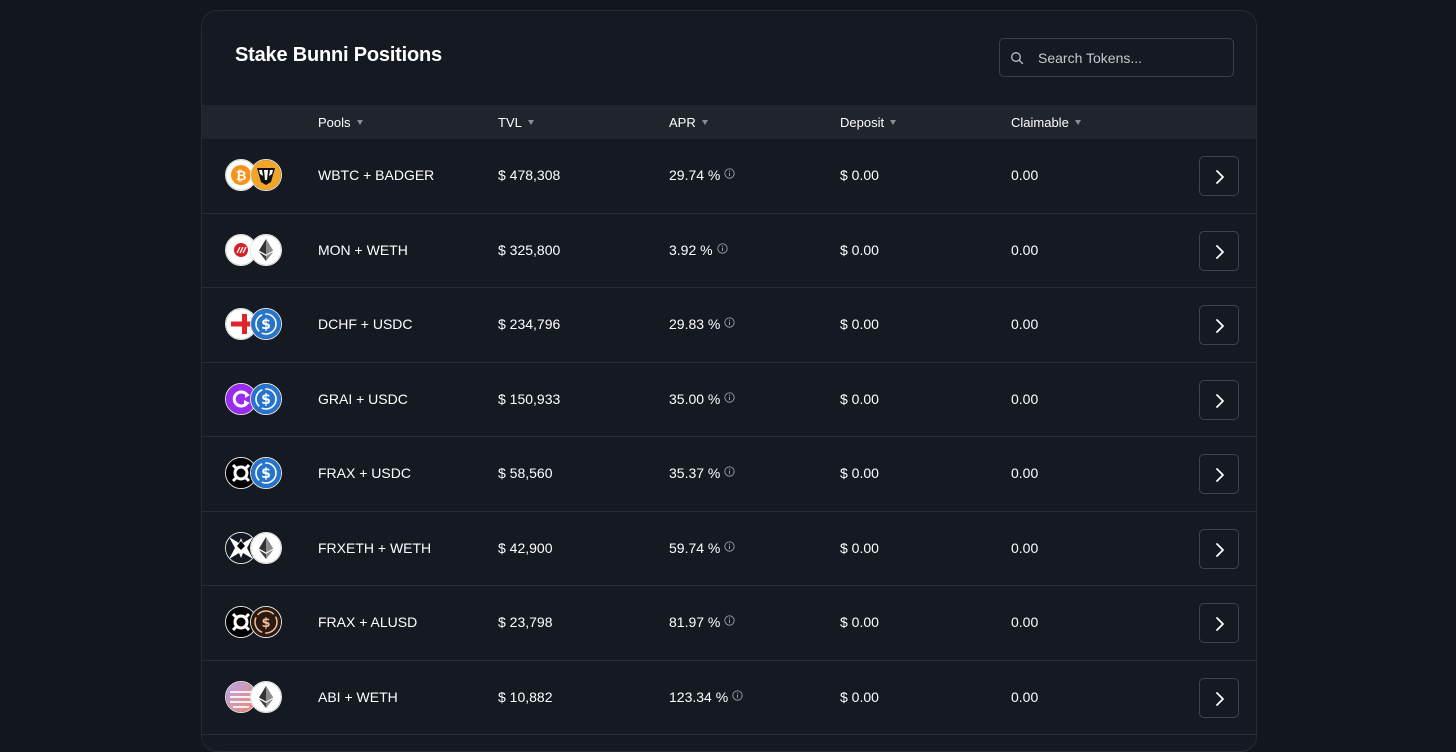 The image size is (1456, 752). What do you see at coordinates (358, 696) in the screenshot?
I see `pool-name-value: ABI + WETH` at bounding box center [358, 696].